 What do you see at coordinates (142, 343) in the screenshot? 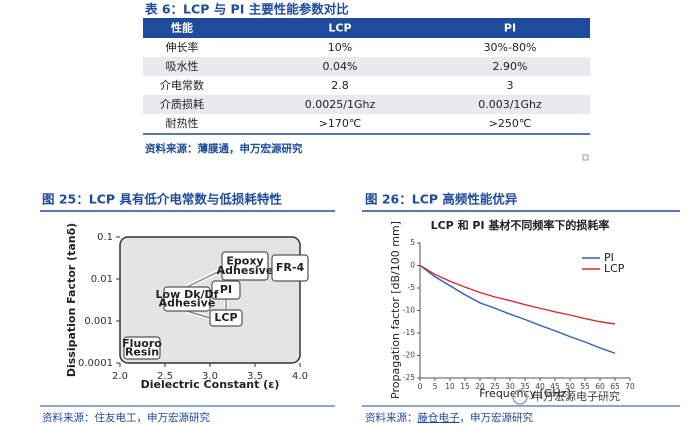
I see `region-label: Fluoro` at bounding box center [142, 343].